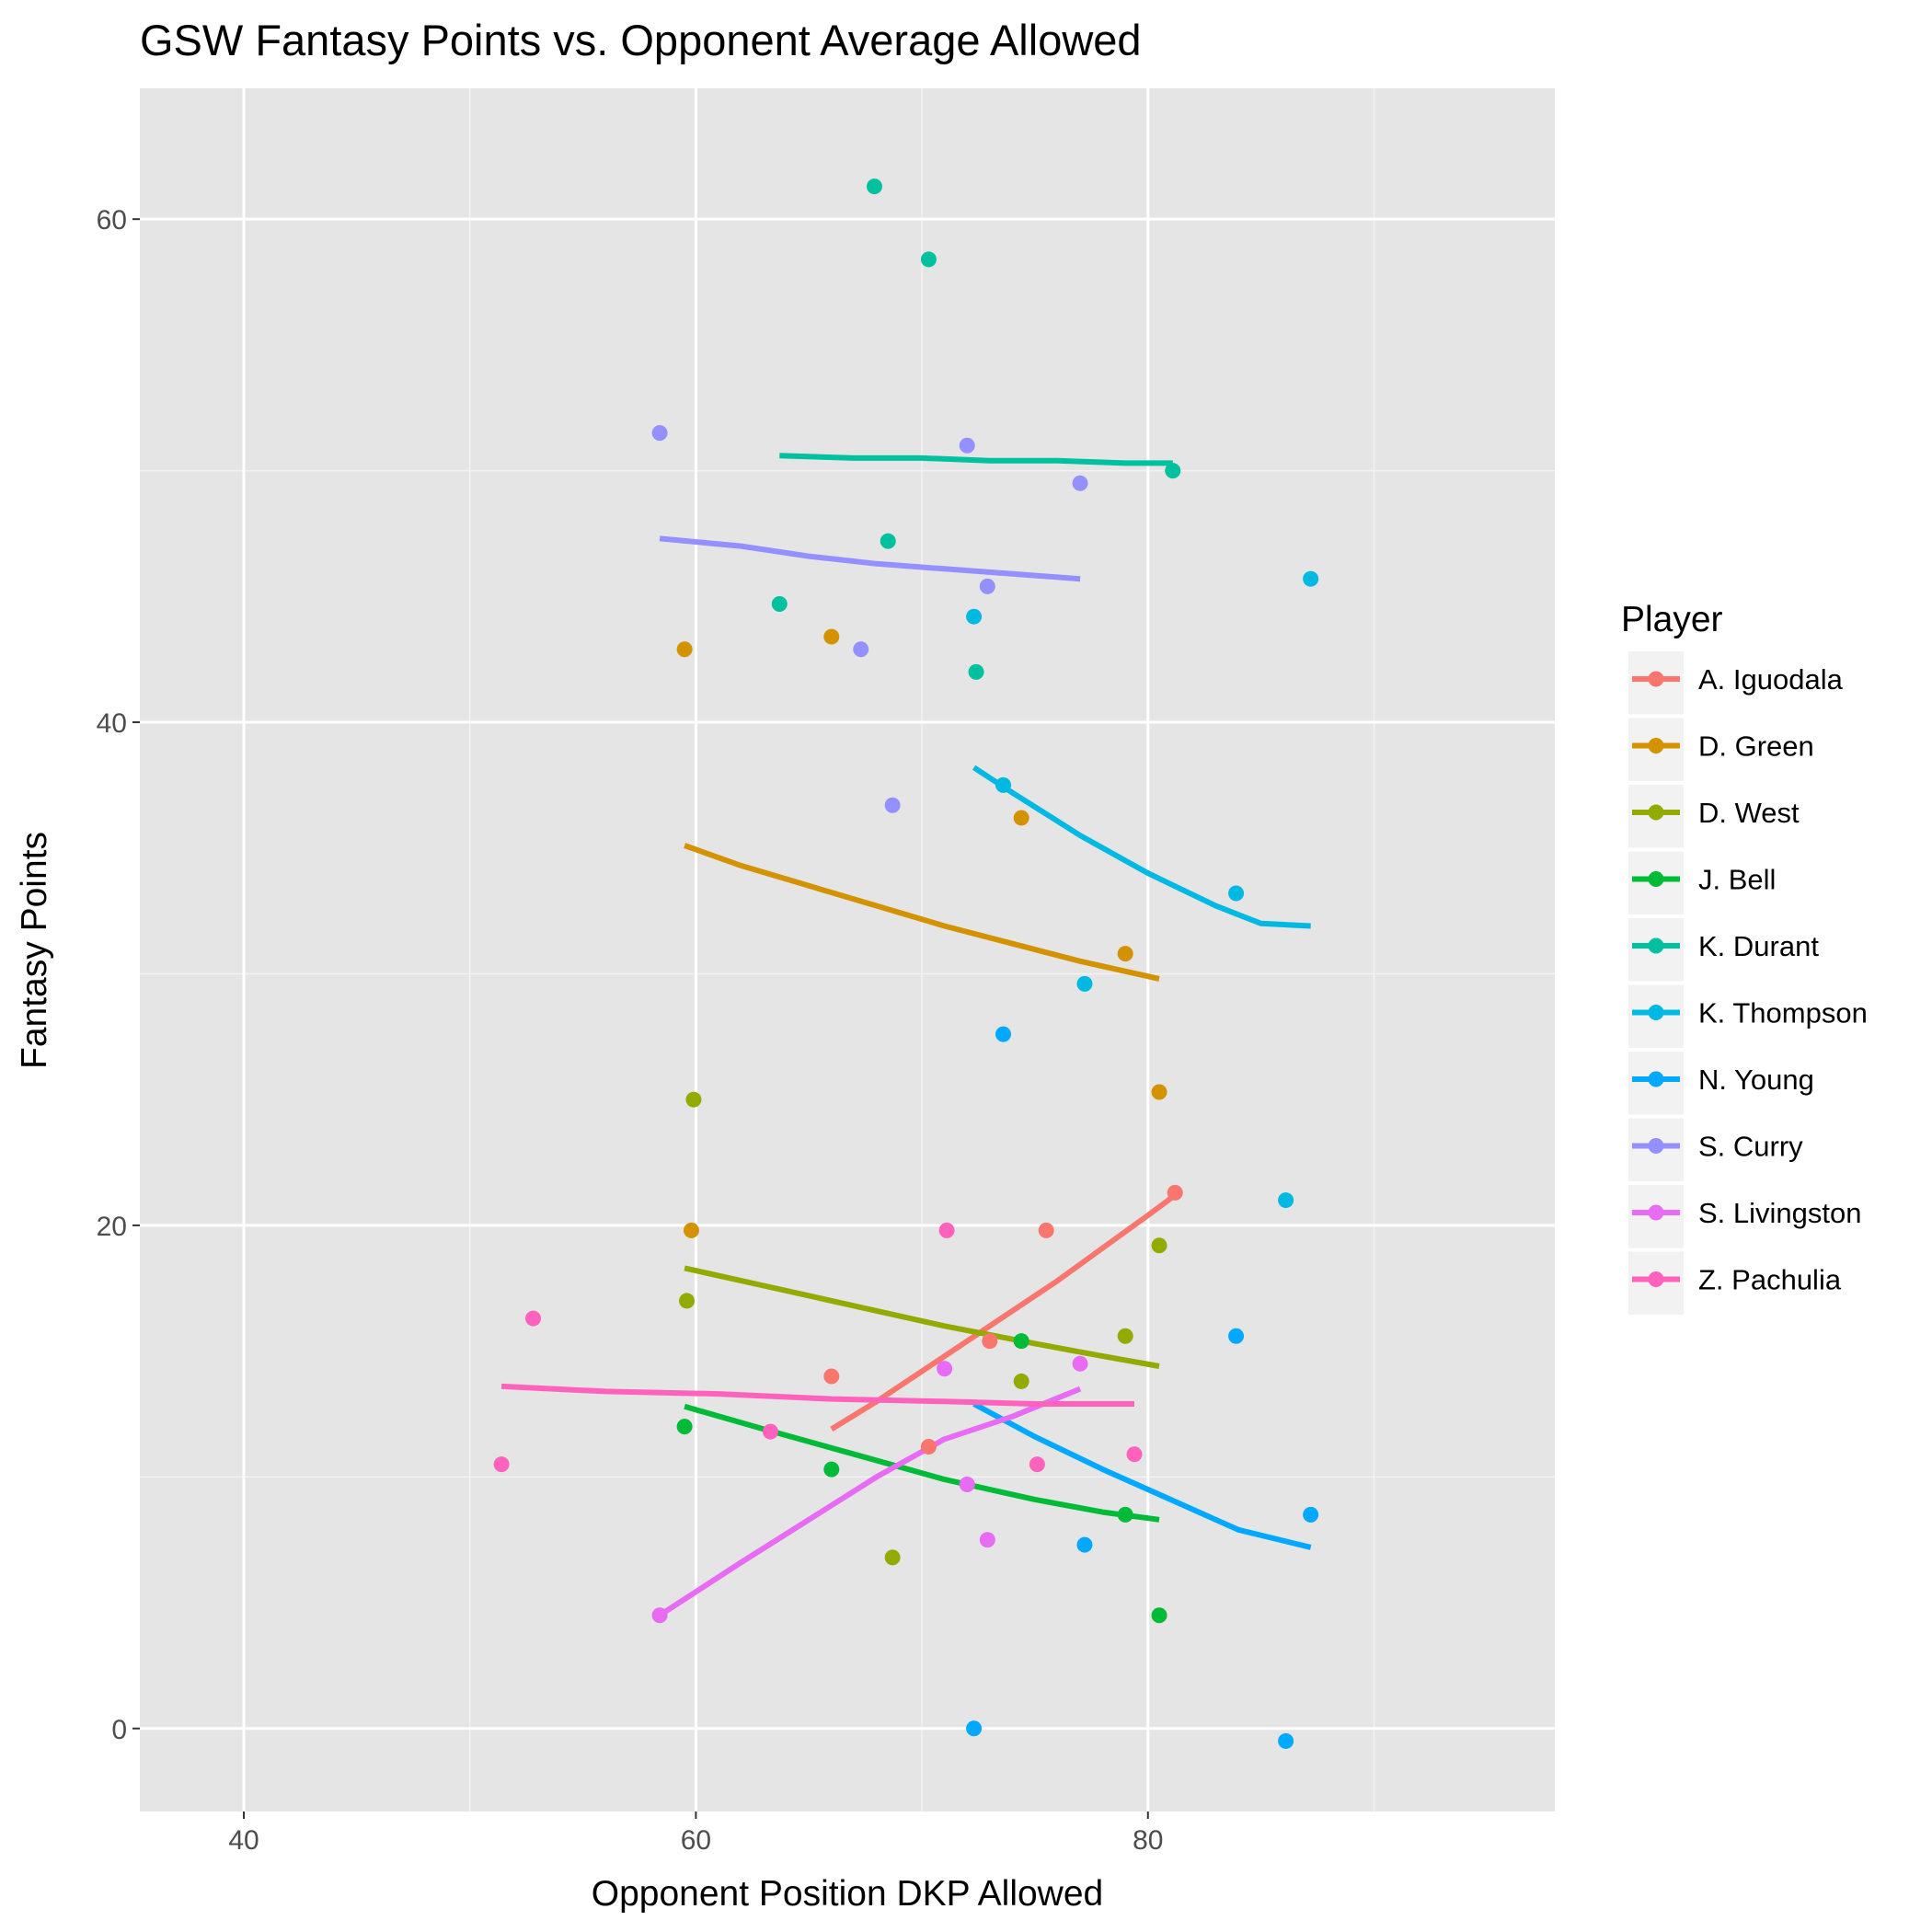  What do you see at coordinates (1771, 679) in the screenshot?
I see `legend-label: A. Iguodala` at bounding box center [1771, 679].